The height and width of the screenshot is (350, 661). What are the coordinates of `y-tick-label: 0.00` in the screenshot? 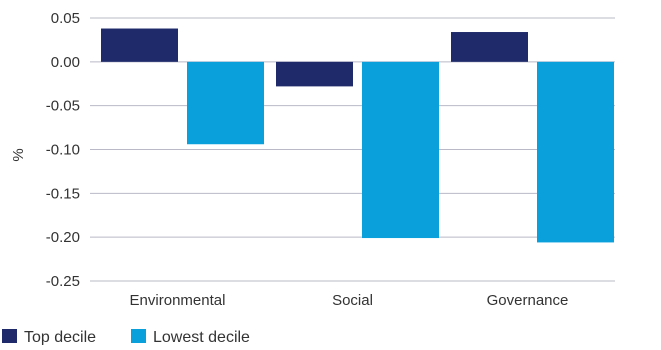 It's located at (65, 62).